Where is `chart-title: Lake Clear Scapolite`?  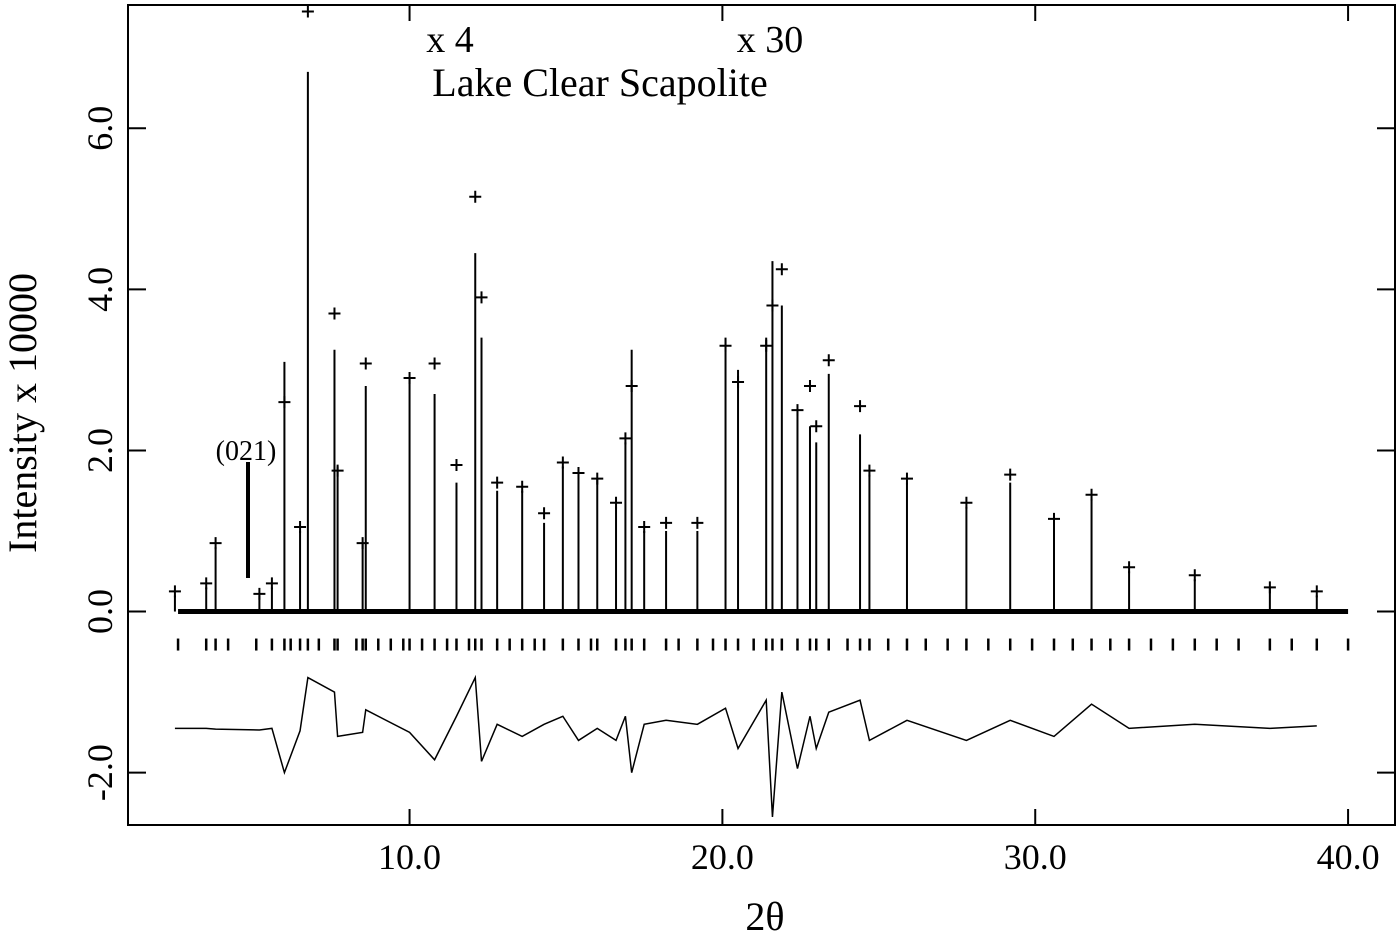 chart-title: Lake Clear Scapolite is located at coordinates (599, 82).